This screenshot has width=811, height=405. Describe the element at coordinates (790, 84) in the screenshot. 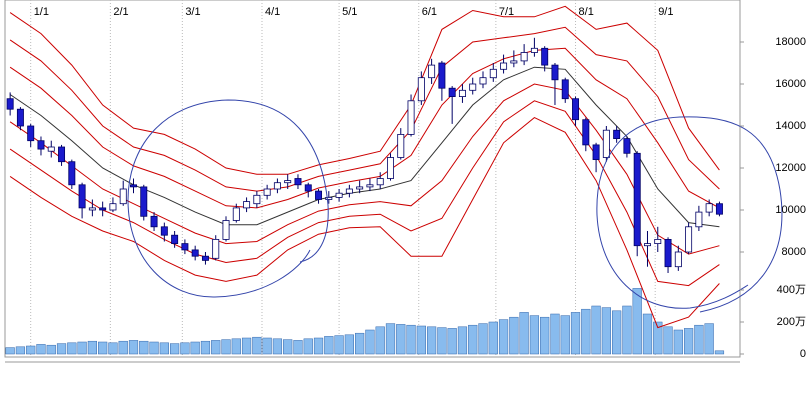

I see `y-tick-label: 16000` at that location.